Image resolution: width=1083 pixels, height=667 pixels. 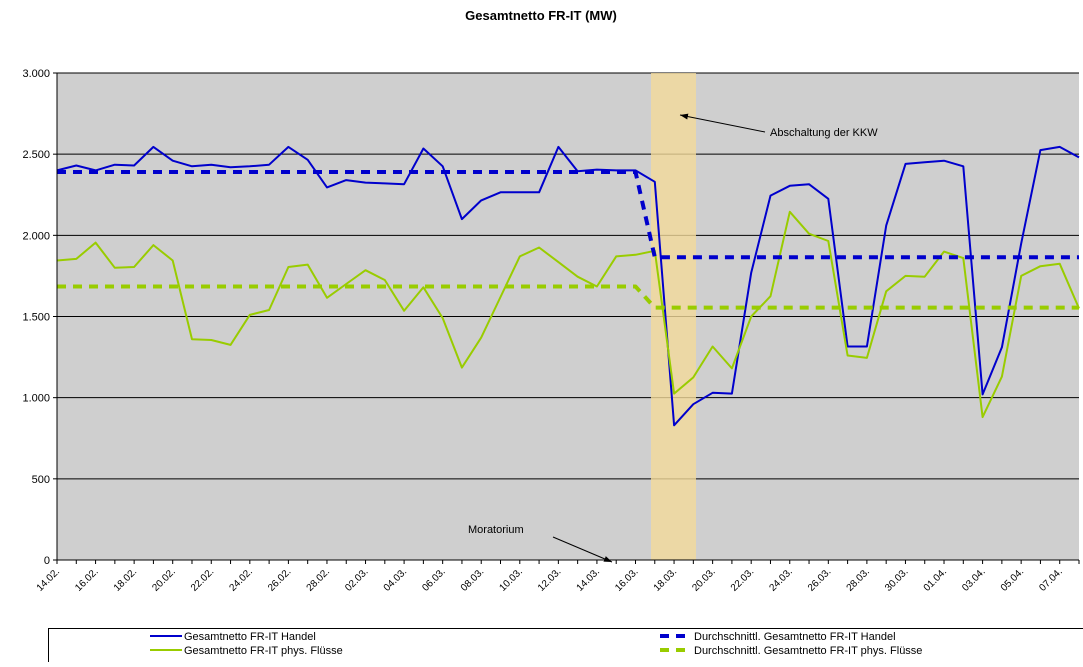 I want to click on x-tick-label: 22.03., so click(x=742, y=579).